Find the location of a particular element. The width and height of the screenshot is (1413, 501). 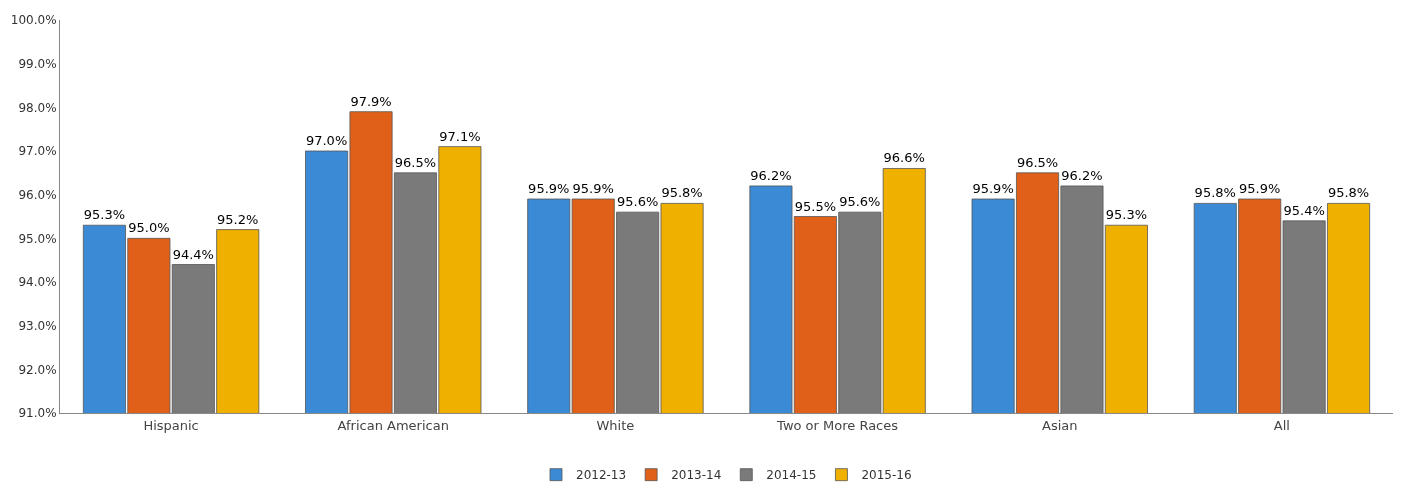

x-tick-label: African American is located at coordinates (393, 425).